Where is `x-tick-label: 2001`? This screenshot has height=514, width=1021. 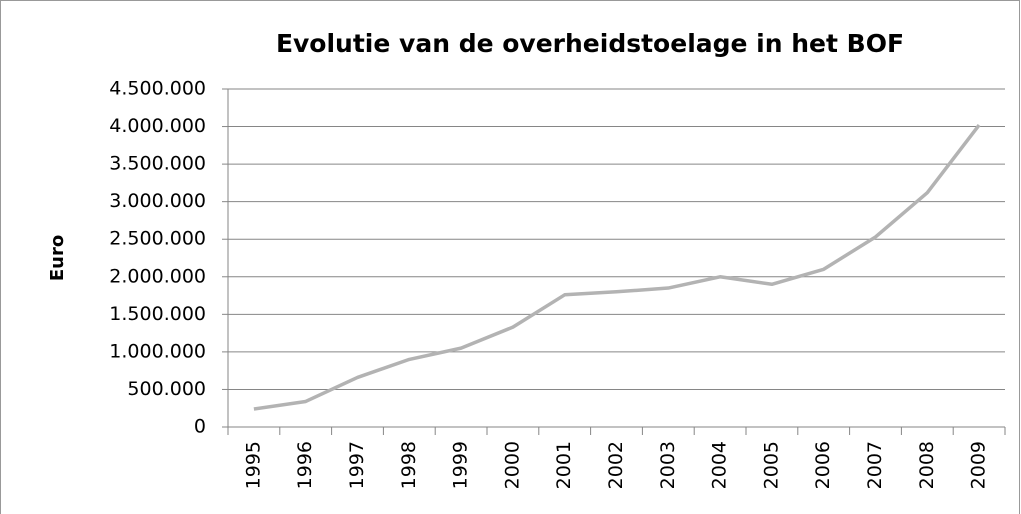
x-tick-label: 2001 is located at coordinates (564, 465).